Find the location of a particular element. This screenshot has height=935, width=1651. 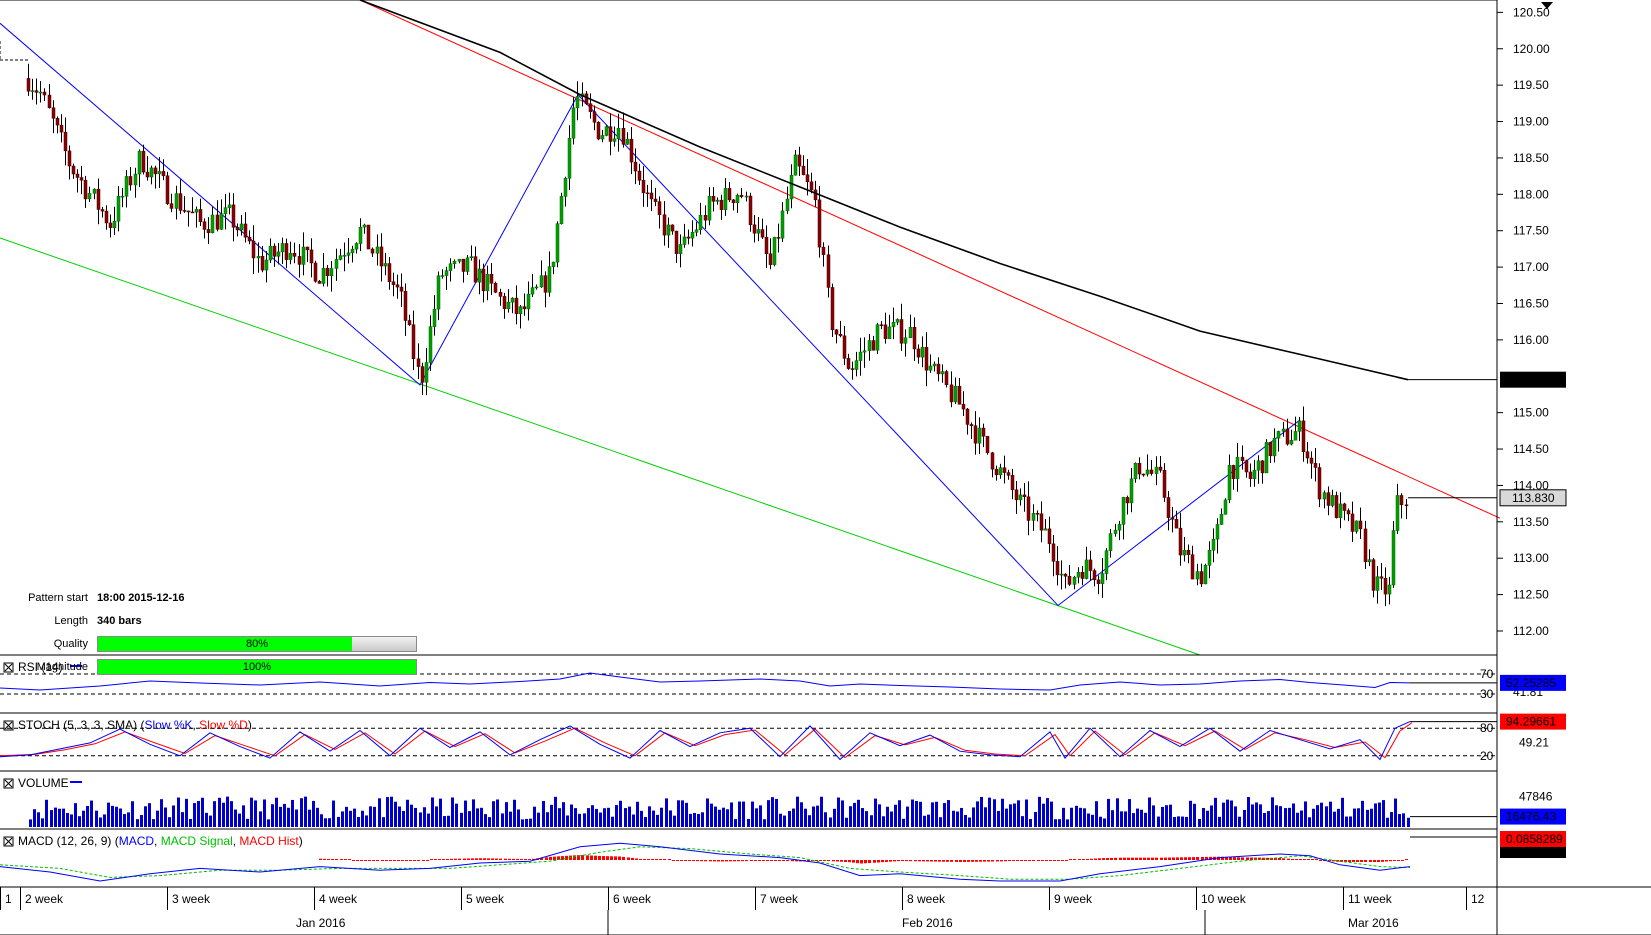

week-label: 4 week is located at coordinates (338, 899).